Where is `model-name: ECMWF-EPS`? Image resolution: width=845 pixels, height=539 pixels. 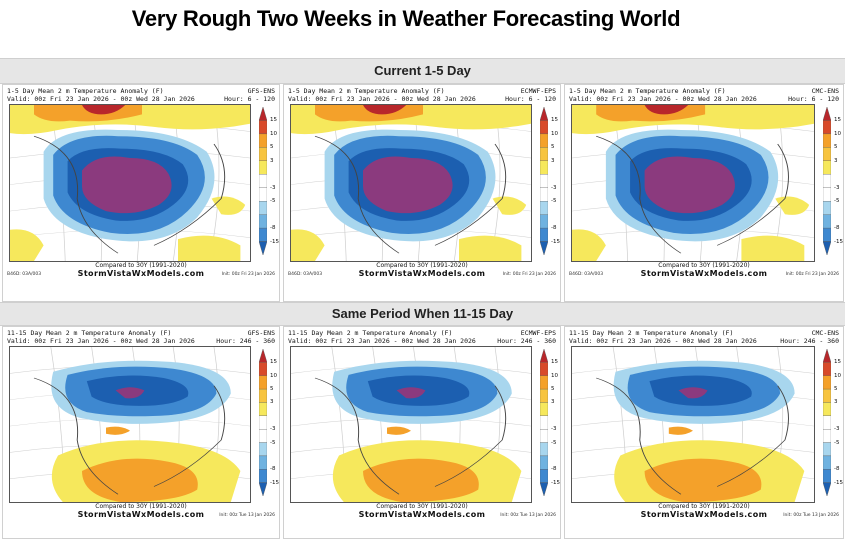 model-name: ECMWF-EPS is located at coordinates (538, 91).